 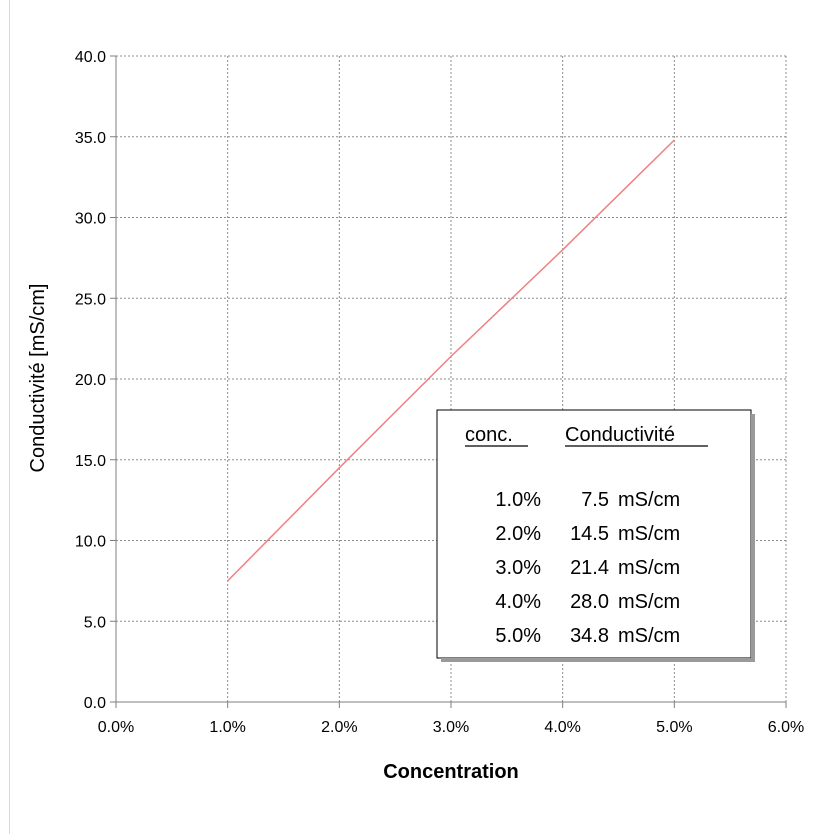 I want to click on table-value-cell: 28.0, so click(x=589, y=602).